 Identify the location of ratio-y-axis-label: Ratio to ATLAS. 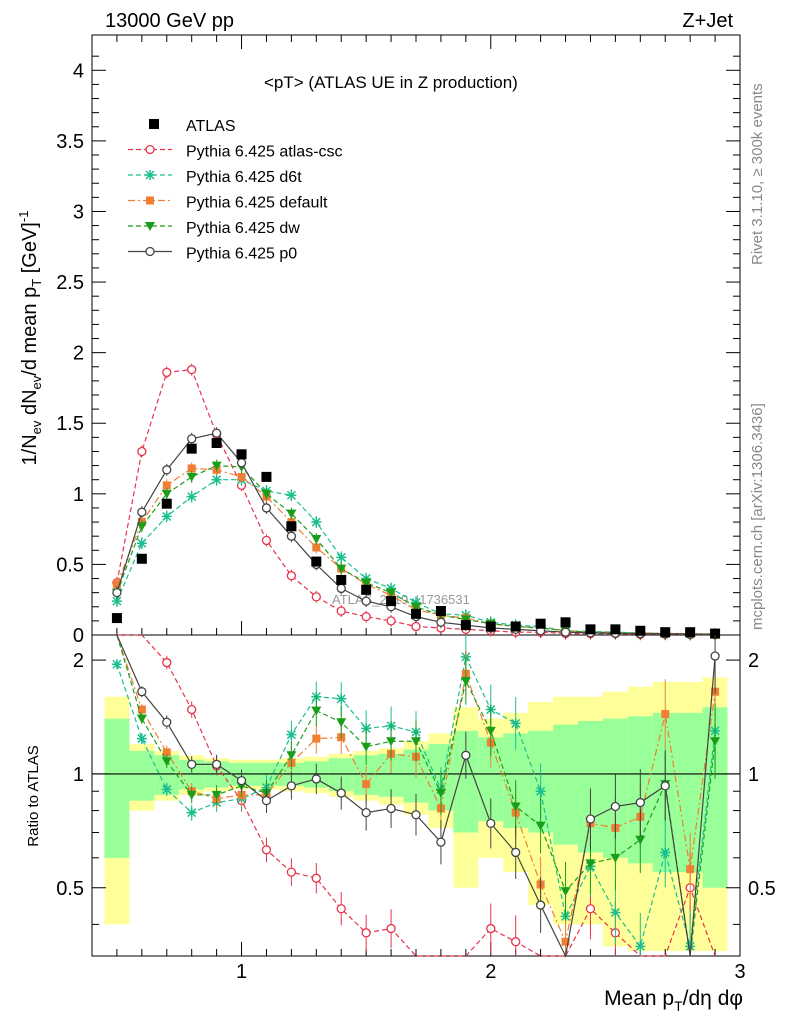
(33, 795).